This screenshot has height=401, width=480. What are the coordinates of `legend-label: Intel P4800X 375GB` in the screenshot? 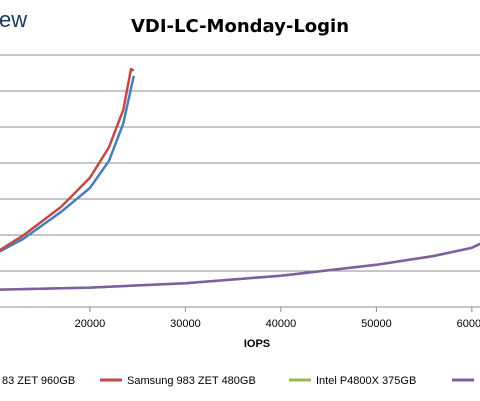 It's located at (366, 381).